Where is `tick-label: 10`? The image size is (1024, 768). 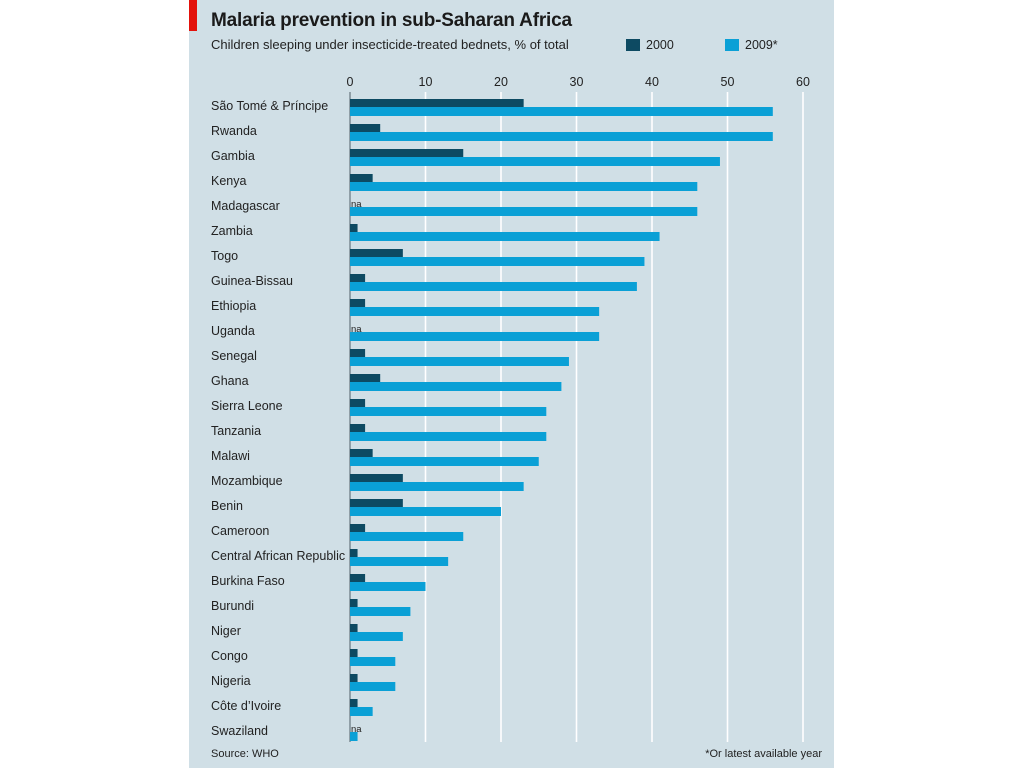
tick-label: 10 is located at coordinates (426, 82).